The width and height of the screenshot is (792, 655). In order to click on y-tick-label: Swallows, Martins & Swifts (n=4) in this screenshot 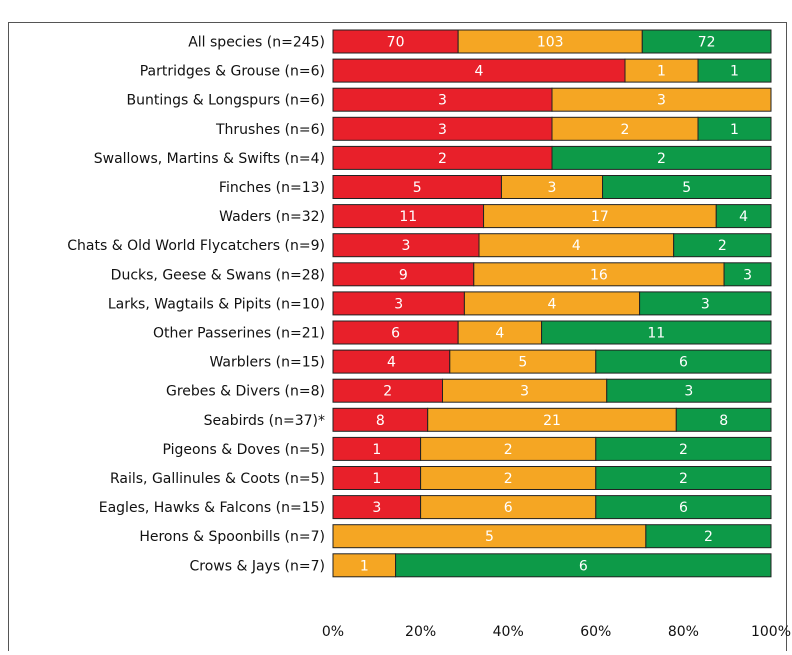, I will do `click(209, 159)`.